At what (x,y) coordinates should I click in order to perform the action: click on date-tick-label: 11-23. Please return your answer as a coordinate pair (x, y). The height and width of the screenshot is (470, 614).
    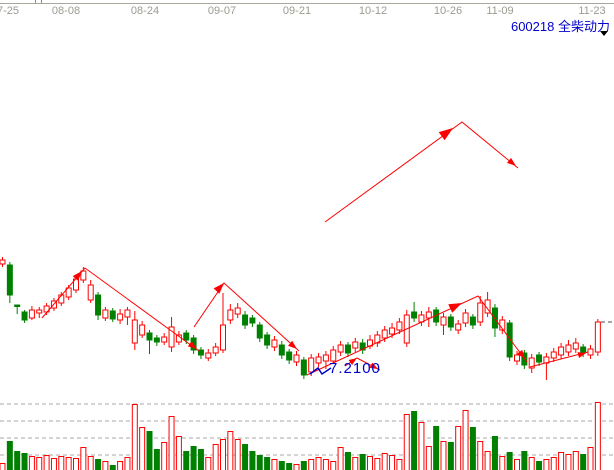
    Looking at the image, I should click on (592, 11).